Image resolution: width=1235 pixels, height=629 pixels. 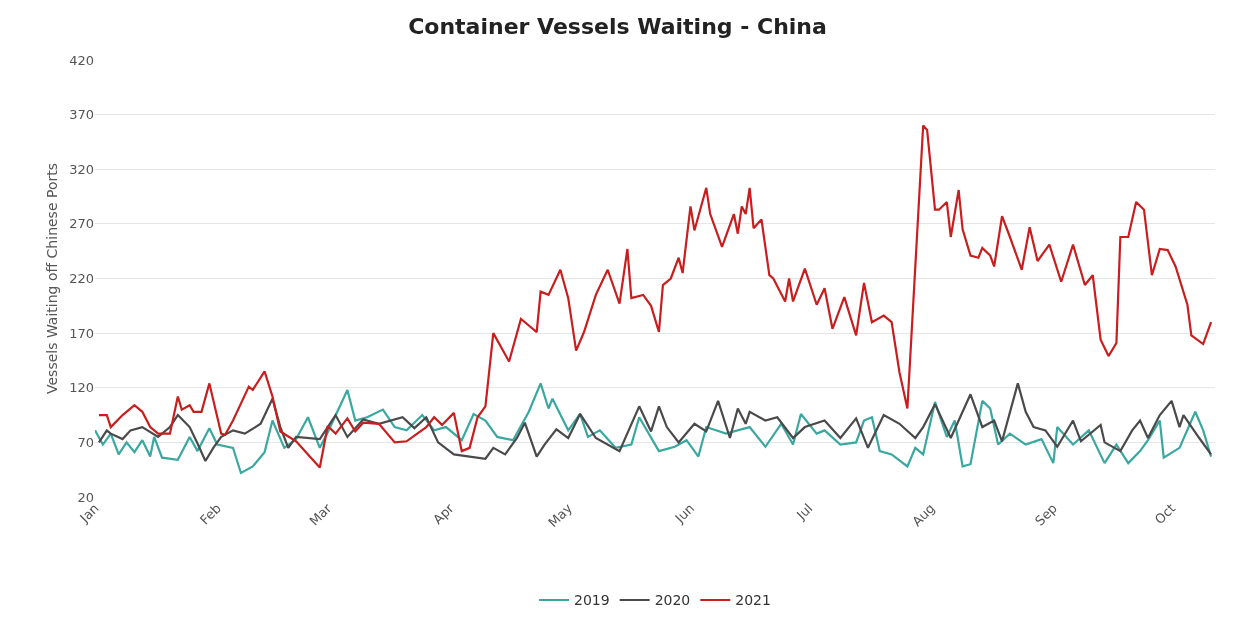 I want to click on y-tick-label: 370, so click(x=81, y=115).